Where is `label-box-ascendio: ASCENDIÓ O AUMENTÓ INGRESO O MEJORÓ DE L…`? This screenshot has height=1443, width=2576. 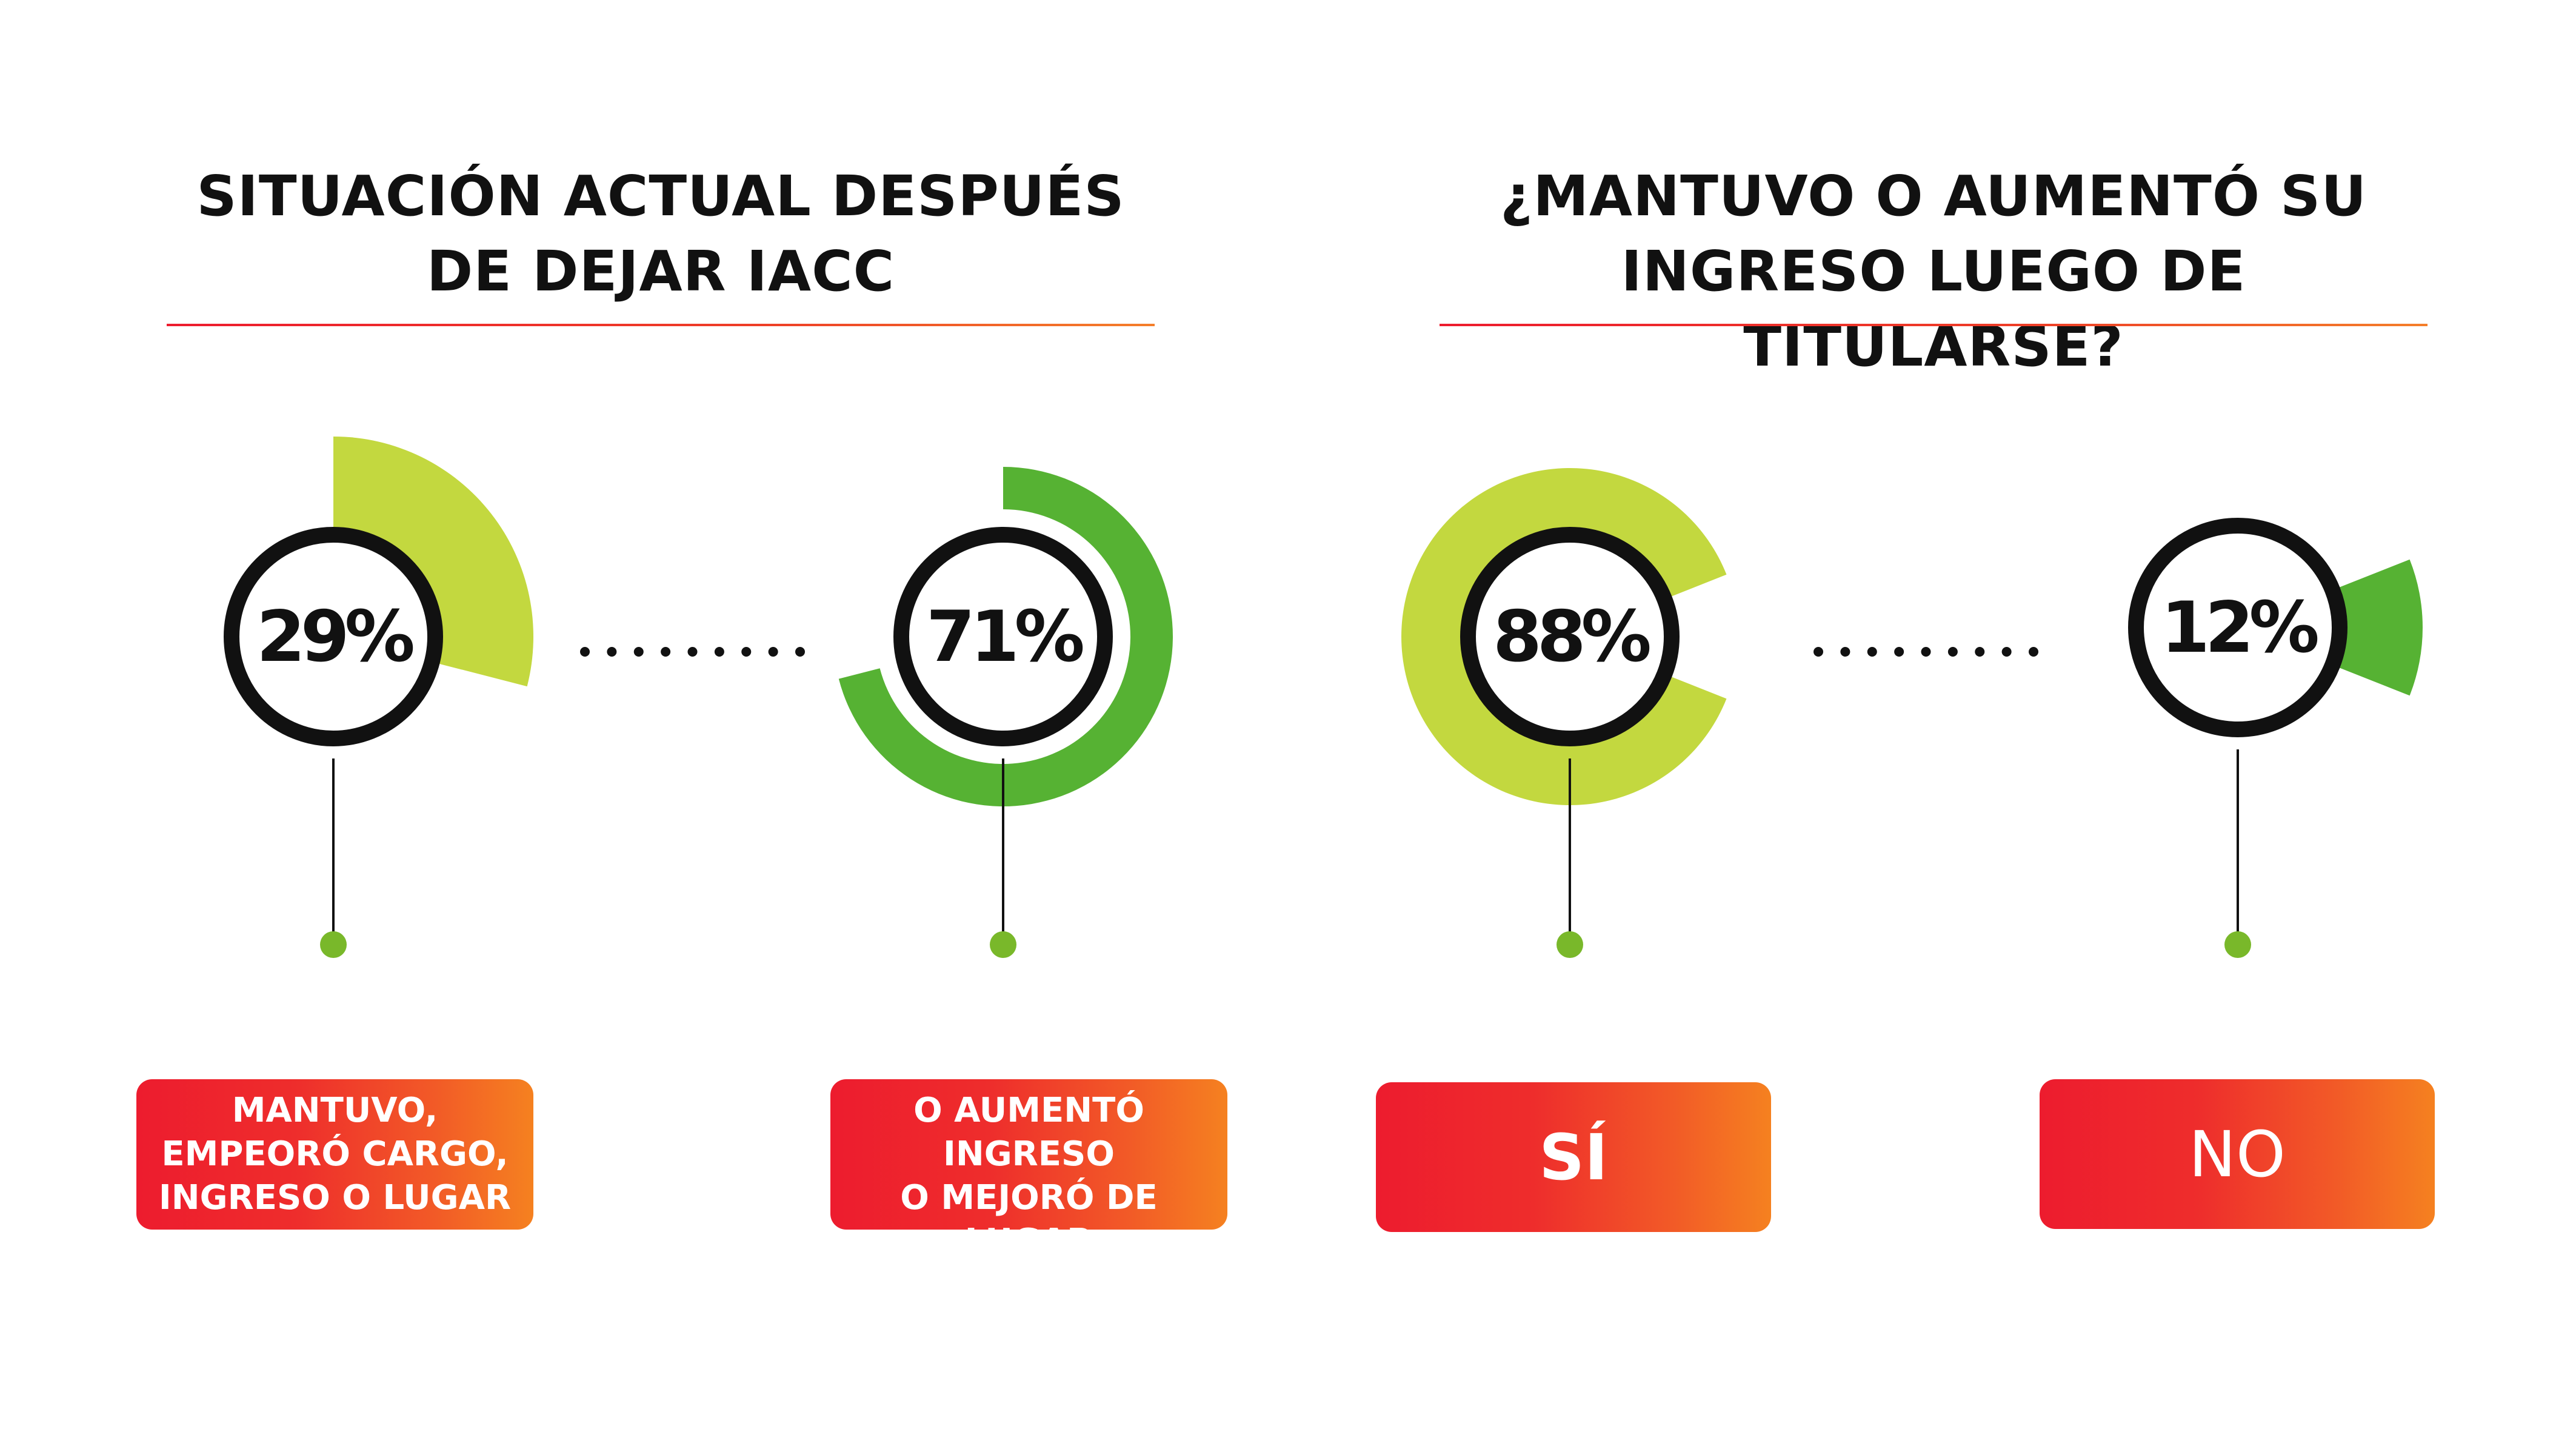 label-box-ascendio: ASCENDIÓ O AUMENTÓ INGRESO O MEJORÓ DE L… is located at coordinates (1028, 1154).